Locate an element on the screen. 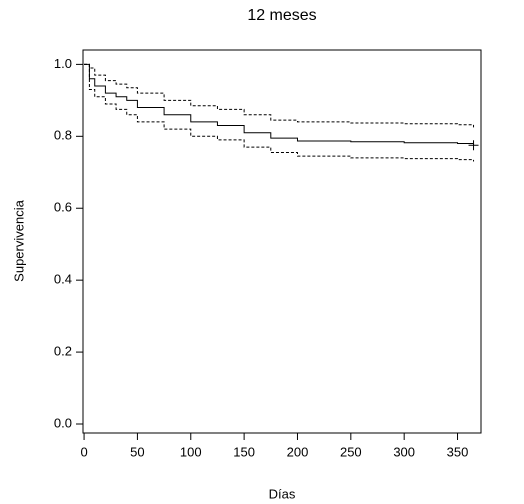 Image resolution: width=524 pixels, height=504 pixels. censor-mark is located at coordinates (473, 145).